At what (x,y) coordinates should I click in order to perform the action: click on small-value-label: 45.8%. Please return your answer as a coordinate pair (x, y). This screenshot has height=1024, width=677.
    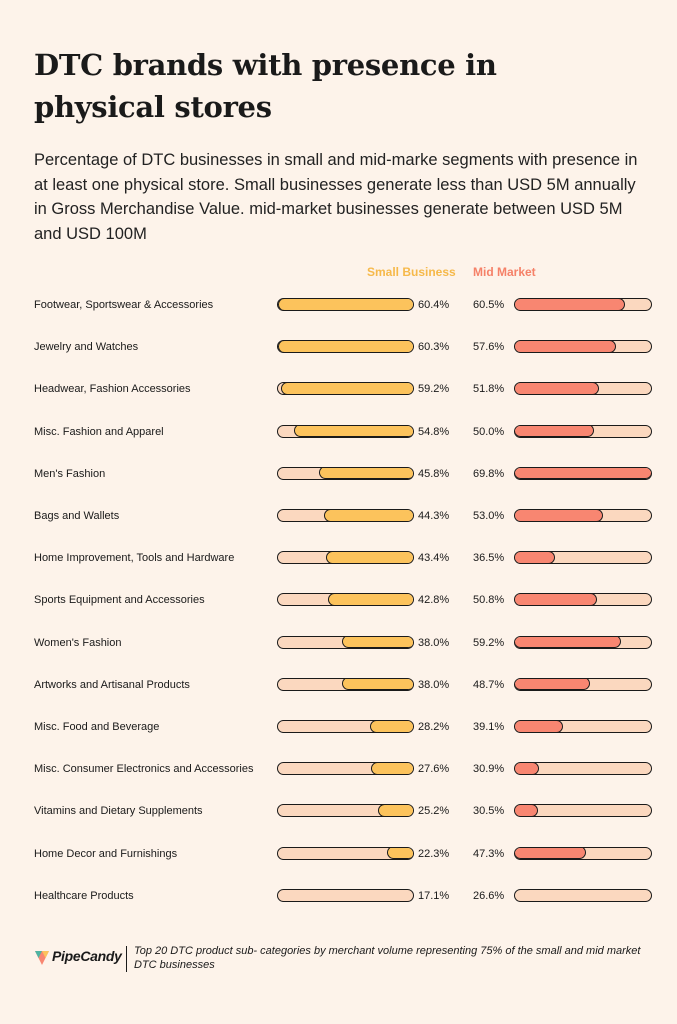
    Looking at the image, I should click on (434, 473).